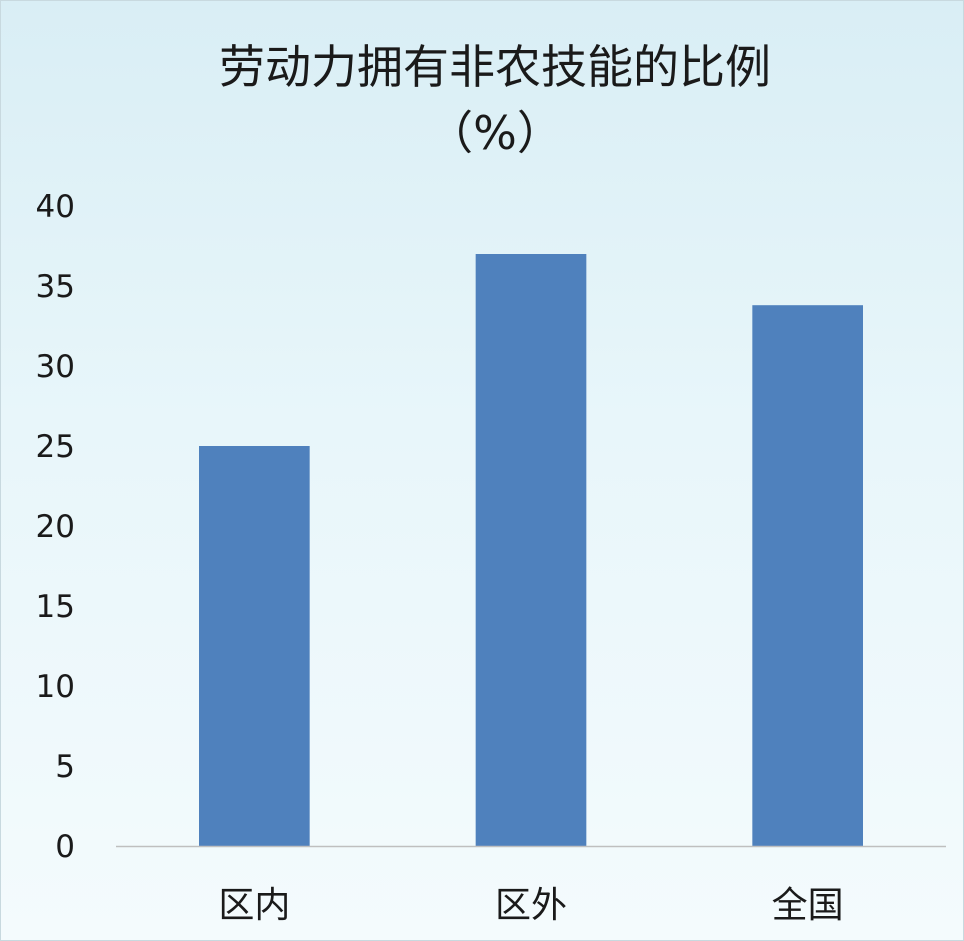  Describe the element at coordinates (55, 447) in the screenshot. I see `y-tick-label: 25` at that location.